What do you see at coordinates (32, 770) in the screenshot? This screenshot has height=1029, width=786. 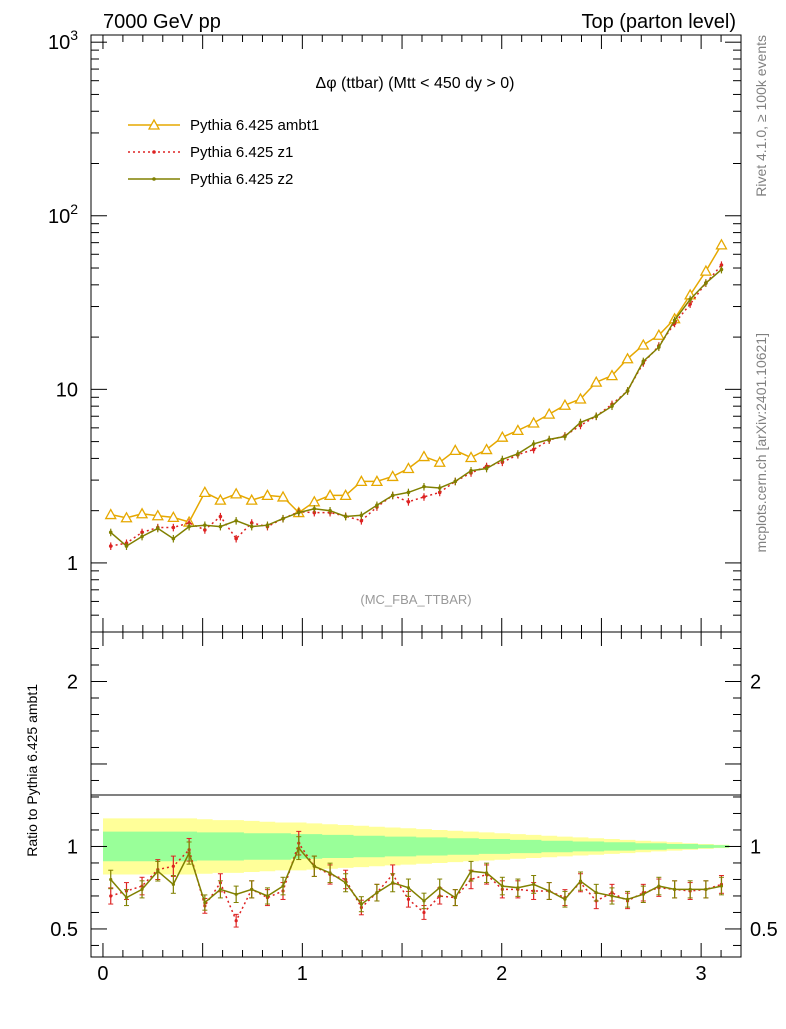 I see `ratio-ylabel: Ratio to Pythia 6.425 ambt1` at bounding box center [32, 770].